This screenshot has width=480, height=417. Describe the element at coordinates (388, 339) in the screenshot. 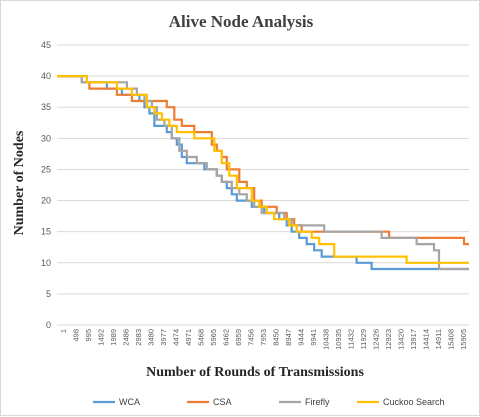

I see `x-tick-label: 12923` at that location.